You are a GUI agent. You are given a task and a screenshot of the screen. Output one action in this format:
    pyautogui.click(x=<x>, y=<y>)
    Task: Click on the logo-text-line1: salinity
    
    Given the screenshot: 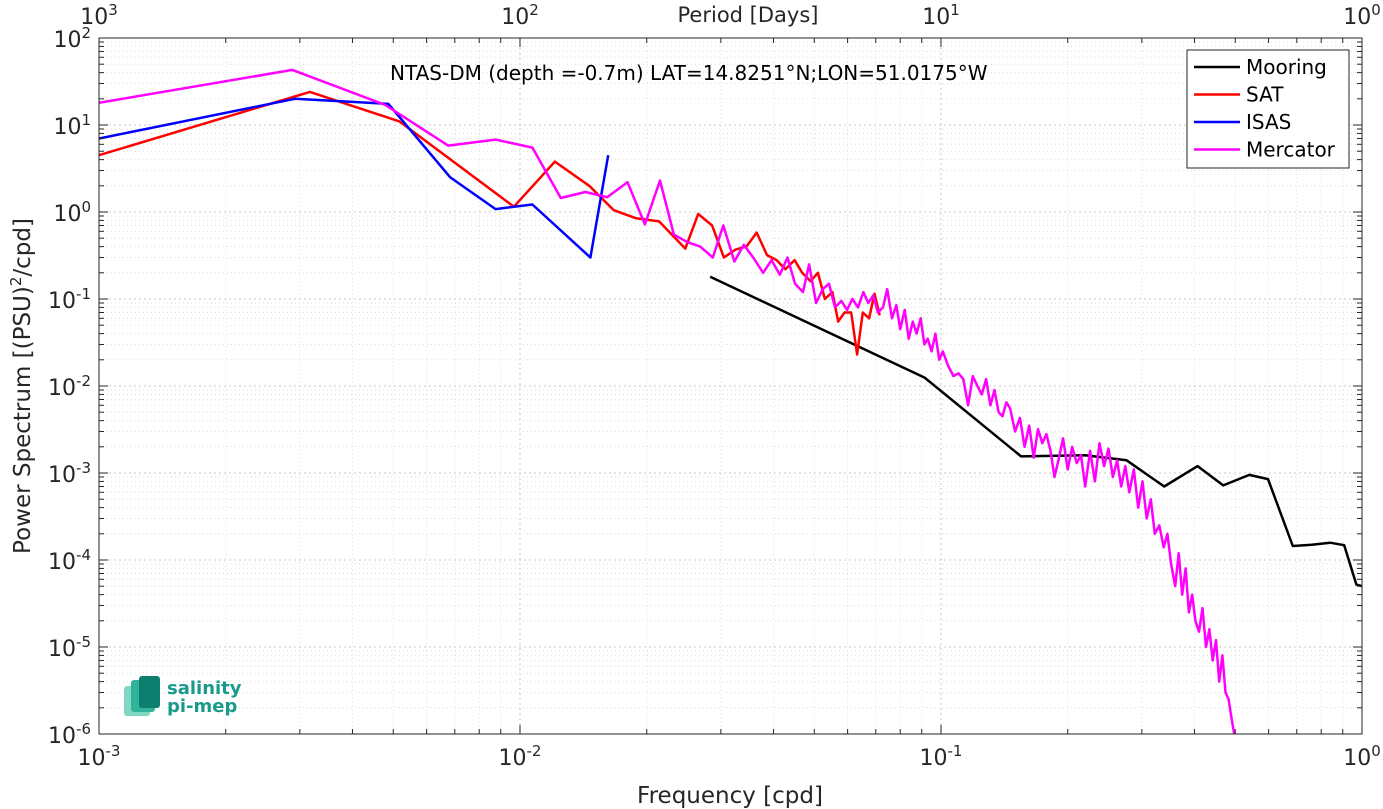 What is the action you would take?
    pyautogui.click(x=204, y=688)
    